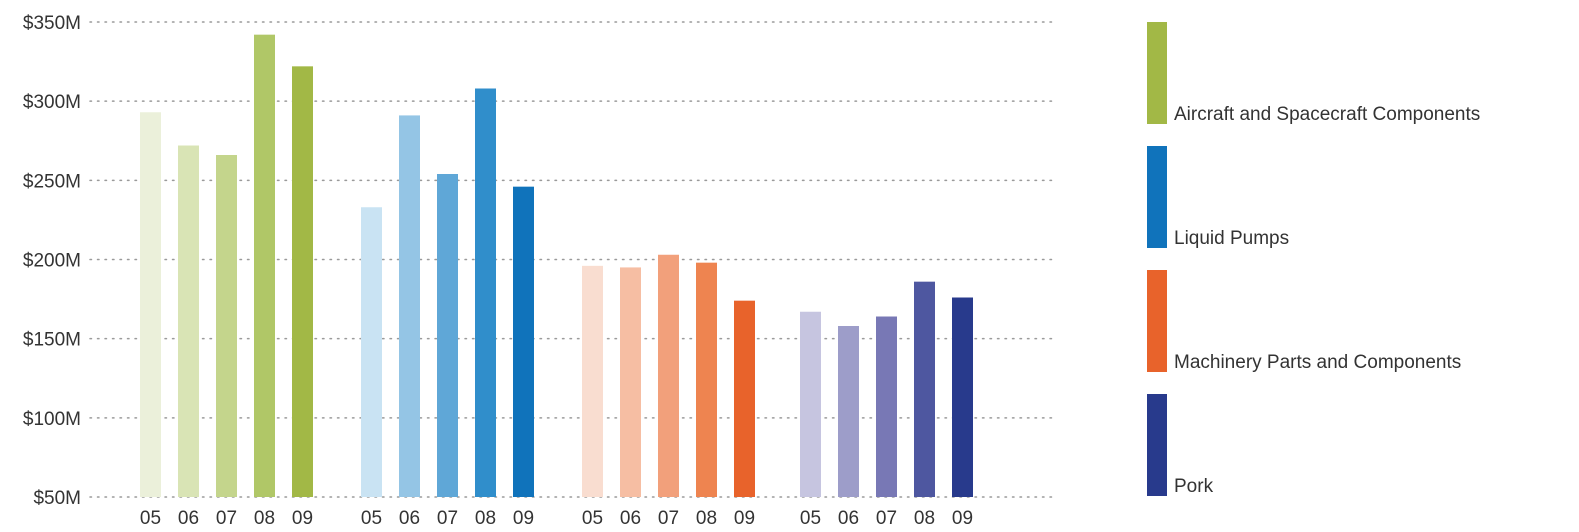 The height and width of the screenshot is (532, 1579). Describe the element at coordinates (52, 261) in the screenshot. I see `y-tick-label: $200M` at that location.